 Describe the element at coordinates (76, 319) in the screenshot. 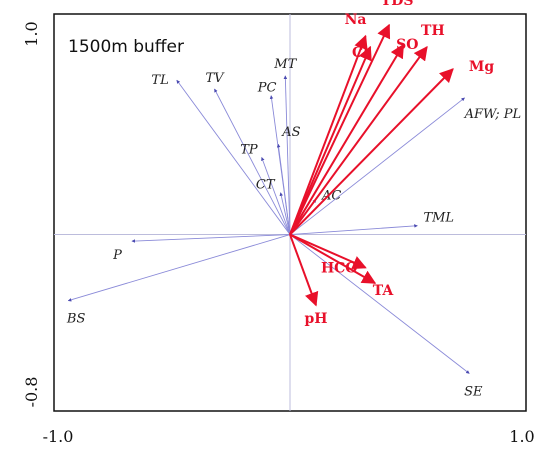

I see `explanatory-label-bs: BS` at that location.